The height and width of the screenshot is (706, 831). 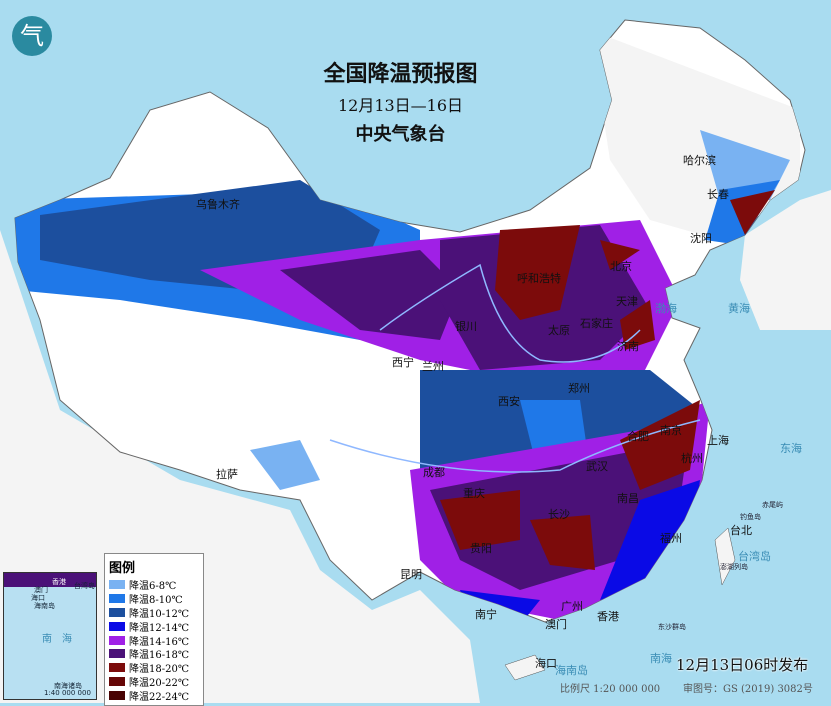 What do you see at coordinates (610, 689) in the screenshot?
I see `map-scale: 比例尺 1:20 000 000` at bounding box center [610, 689].